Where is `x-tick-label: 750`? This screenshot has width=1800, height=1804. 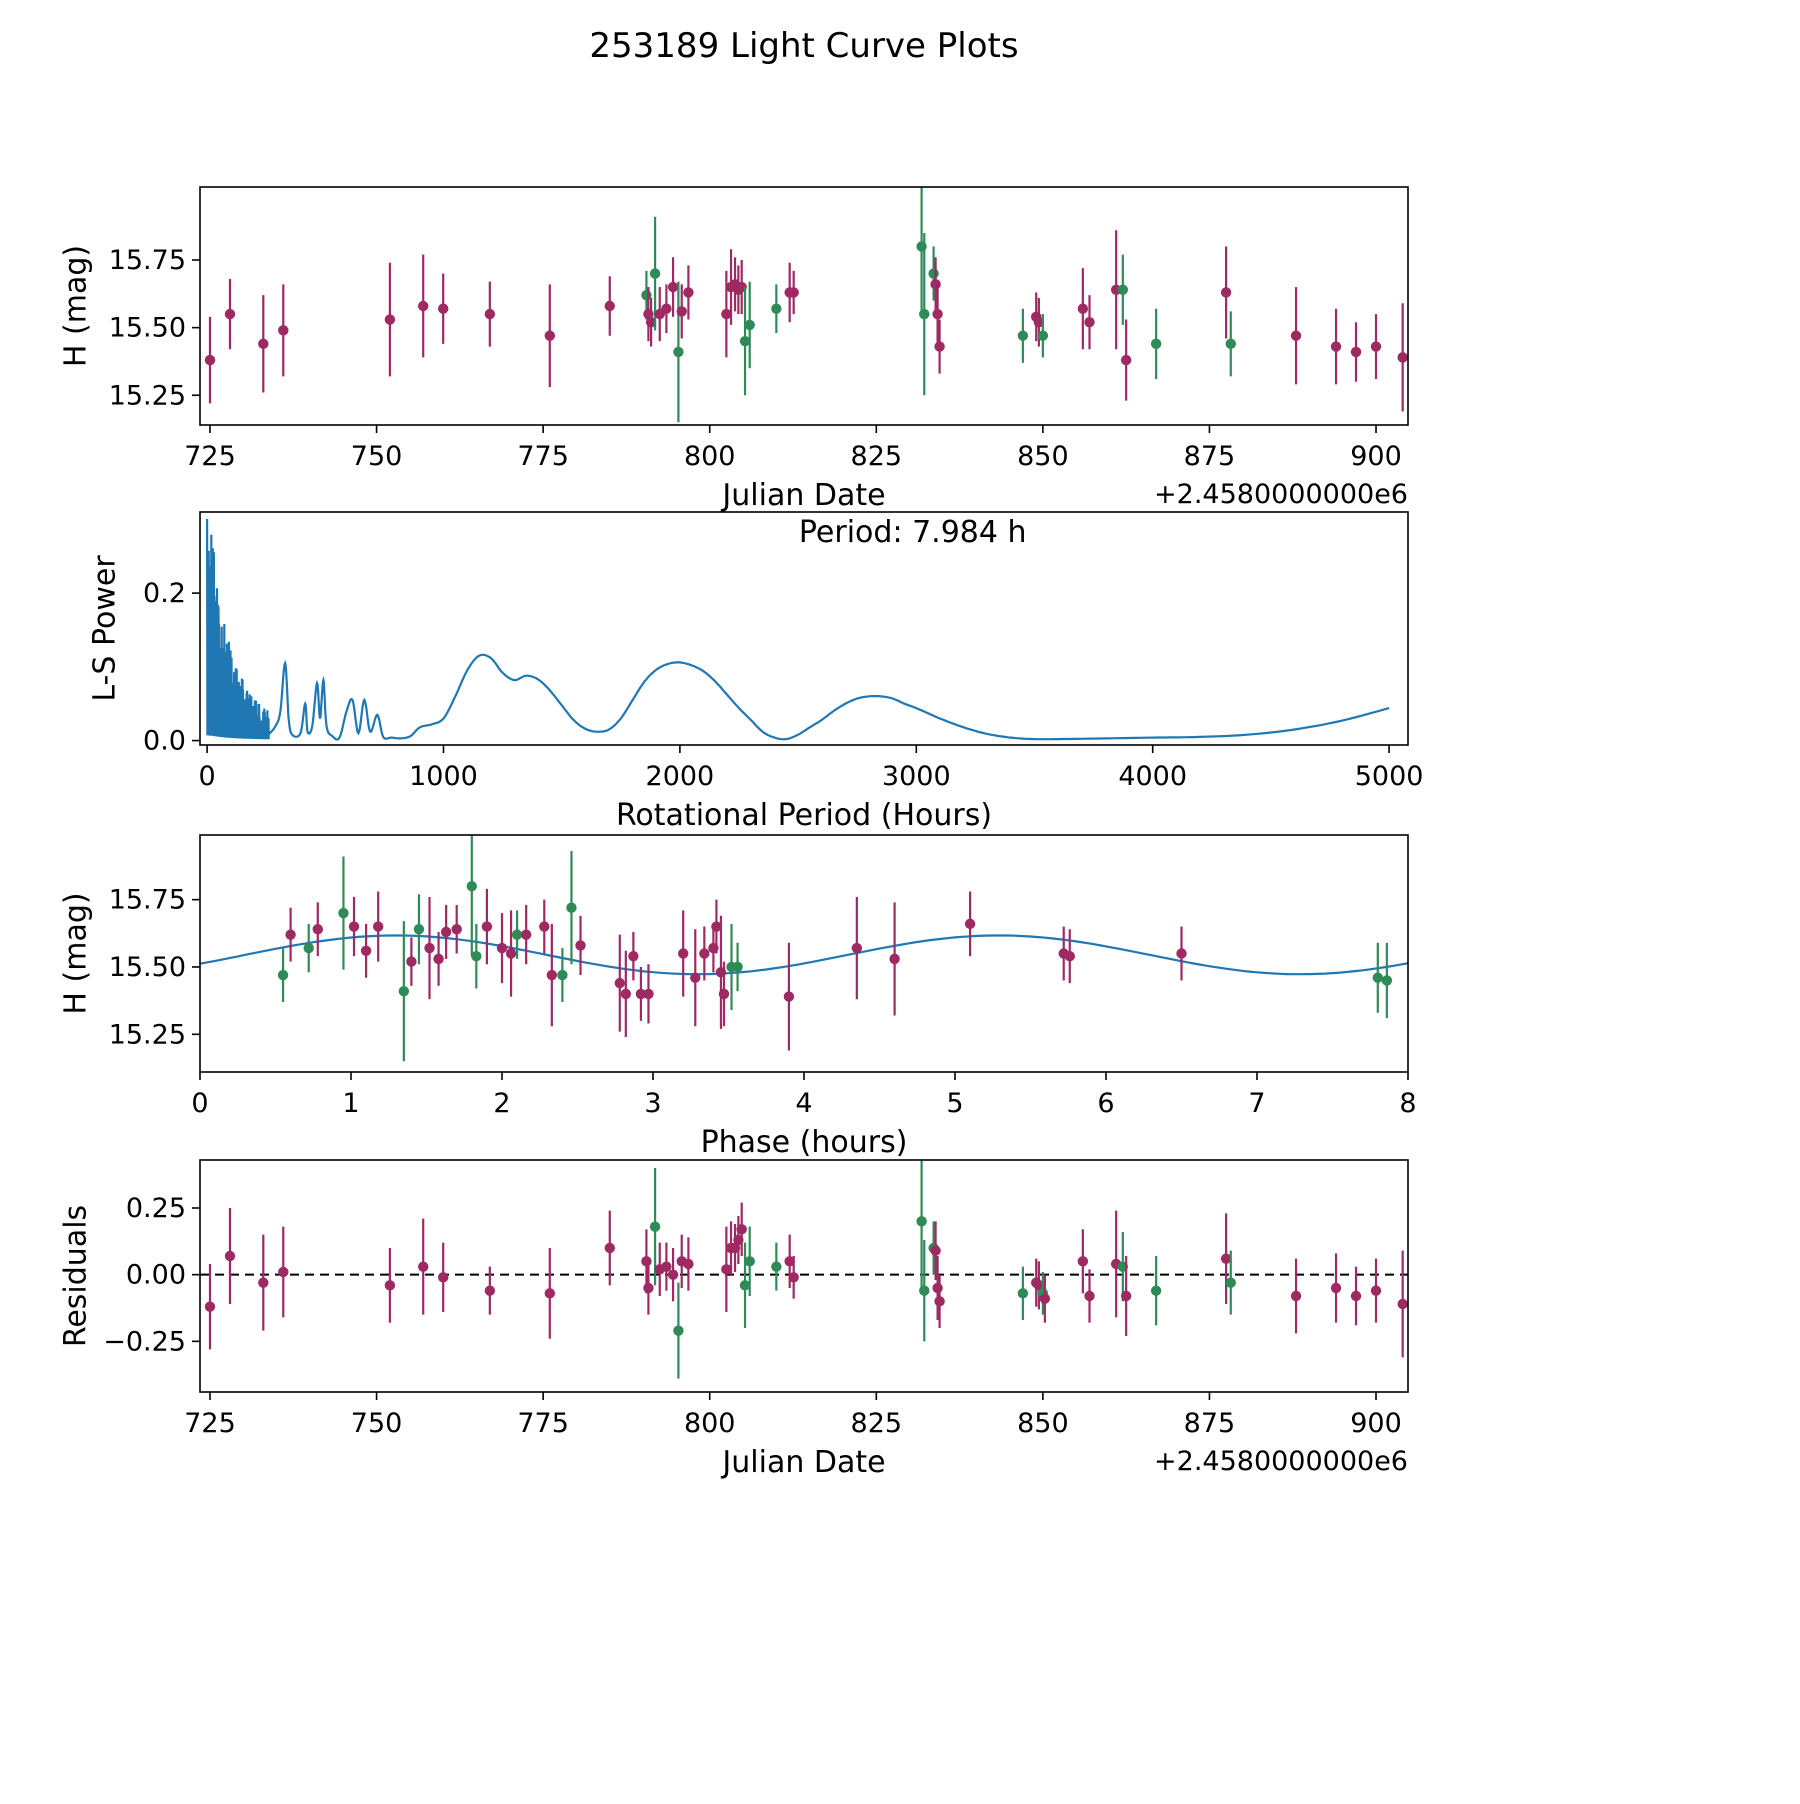
x-tick-label: 750 is located at coordinates (377, 1423).